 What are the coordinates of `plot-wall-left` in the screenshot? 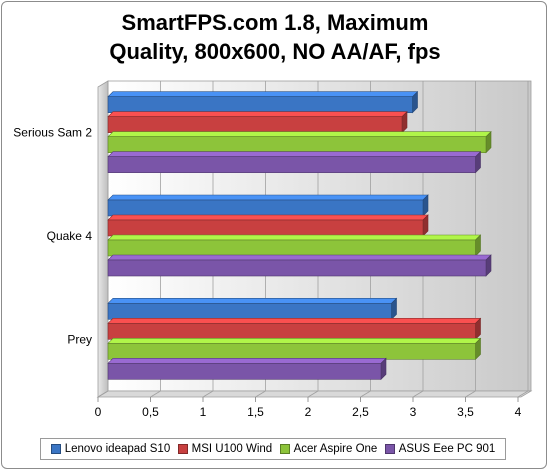 It's located at (103, 239).